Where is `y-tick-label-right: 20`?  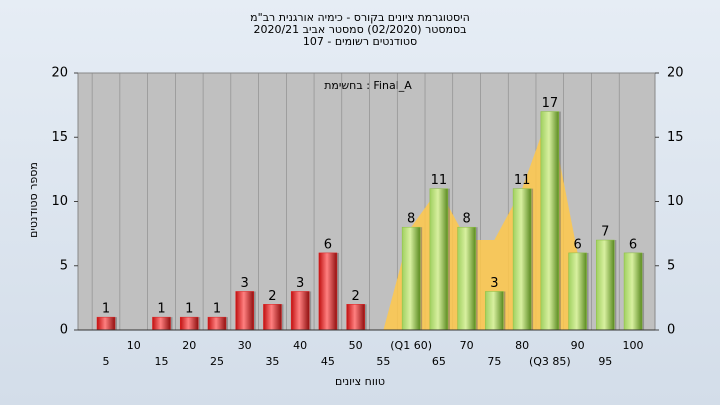 y-tick-label-right: 20 is located at coordinates (675, 73).